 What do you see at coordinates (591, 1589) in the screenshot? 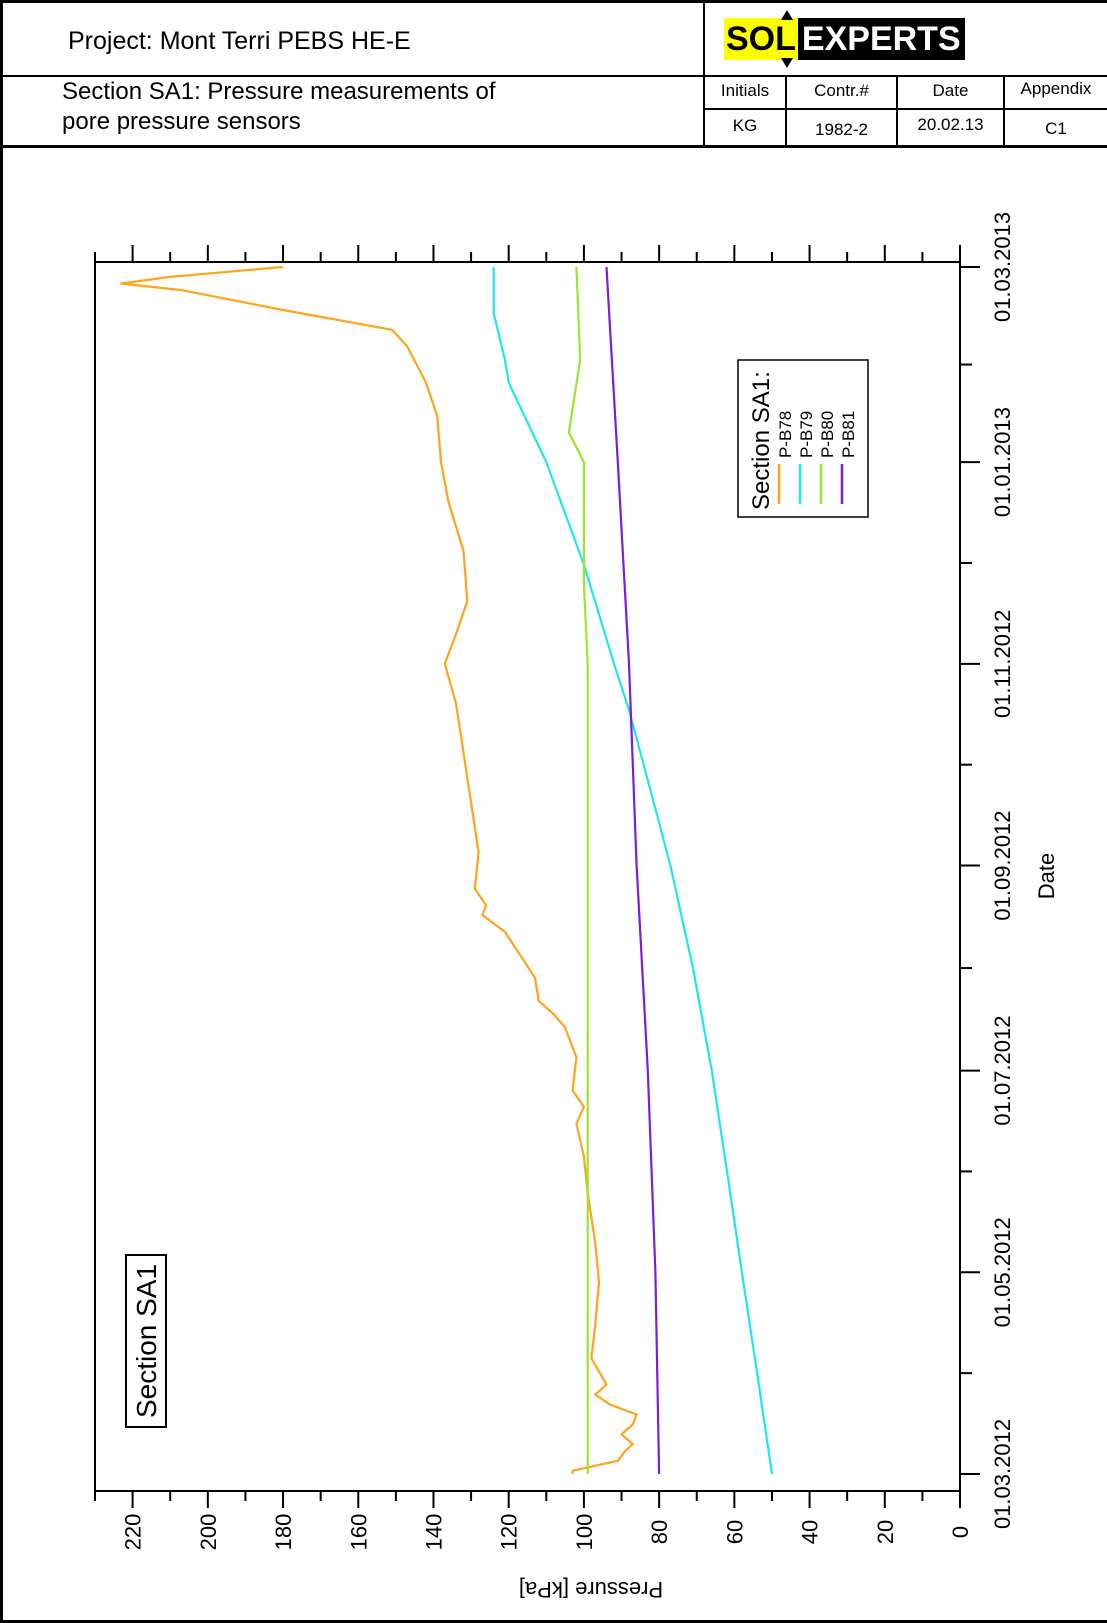
I see `y-axis-title: Pressure [kPa]` at bounding box center [591, 1589].